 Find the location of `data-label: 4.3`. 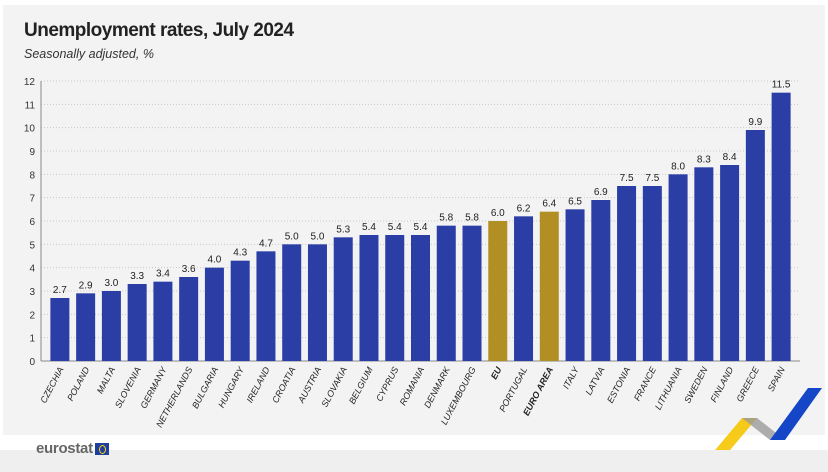

data-label: 4.3 is located at coordinates (240, 253).